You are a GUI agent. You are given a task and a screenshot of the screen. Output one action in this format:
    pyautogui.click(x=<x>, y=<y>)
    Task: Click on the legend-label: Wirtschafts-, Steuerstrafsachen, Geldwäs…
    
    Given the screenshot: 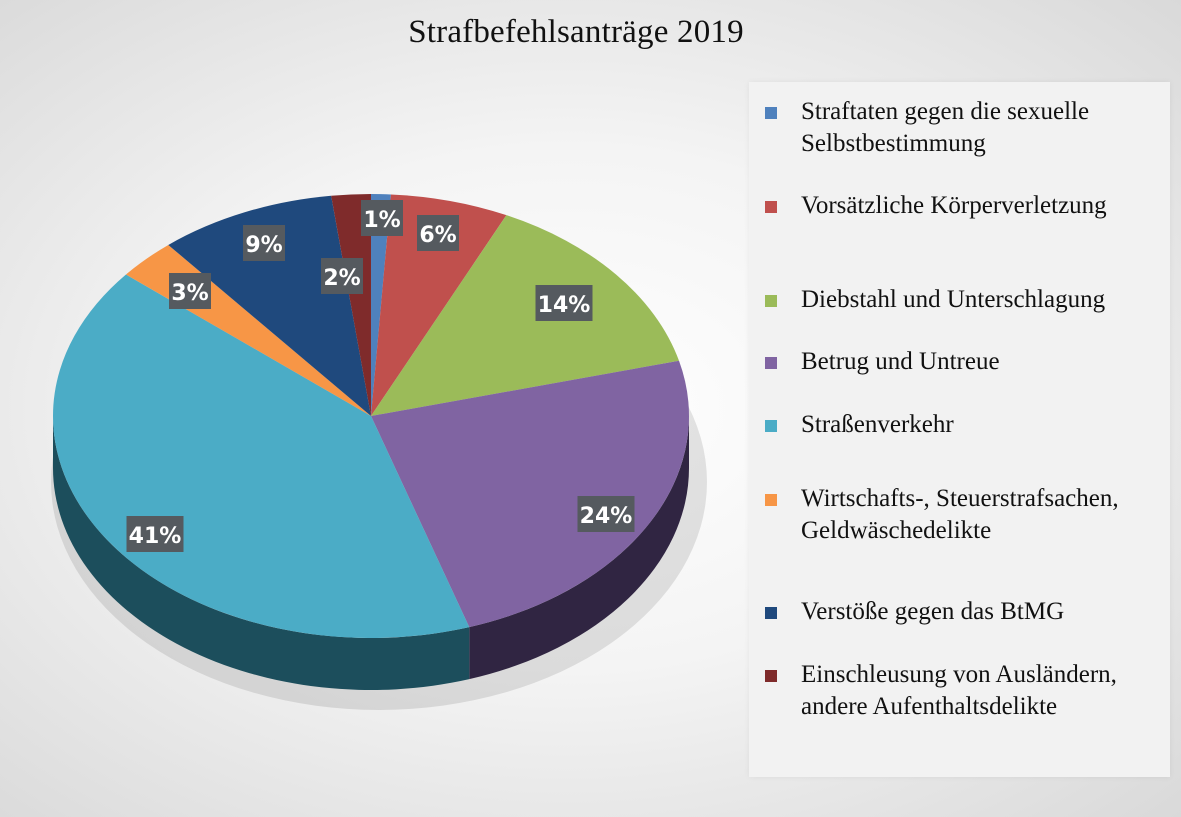 What is the action you would take?
    pyautogui.click(x=960, y=514)
    